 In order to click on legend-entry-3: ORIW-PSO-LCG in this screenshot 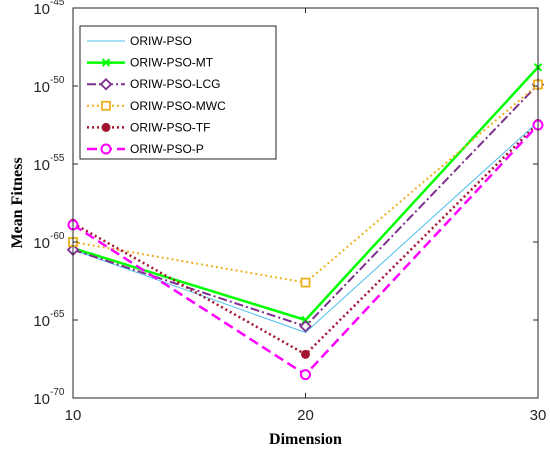, I will do `click(153, 84)`.